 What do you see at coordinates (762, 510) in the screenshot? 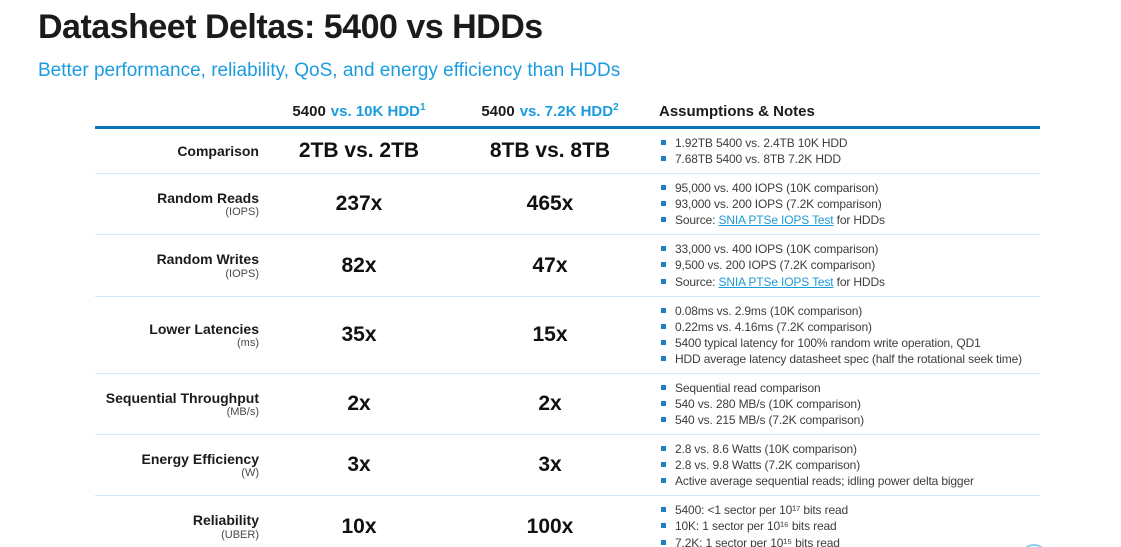
I see `note-text: 5400: <1 sector per 10¹⁷ bits read` at bounding box center [762, 510].